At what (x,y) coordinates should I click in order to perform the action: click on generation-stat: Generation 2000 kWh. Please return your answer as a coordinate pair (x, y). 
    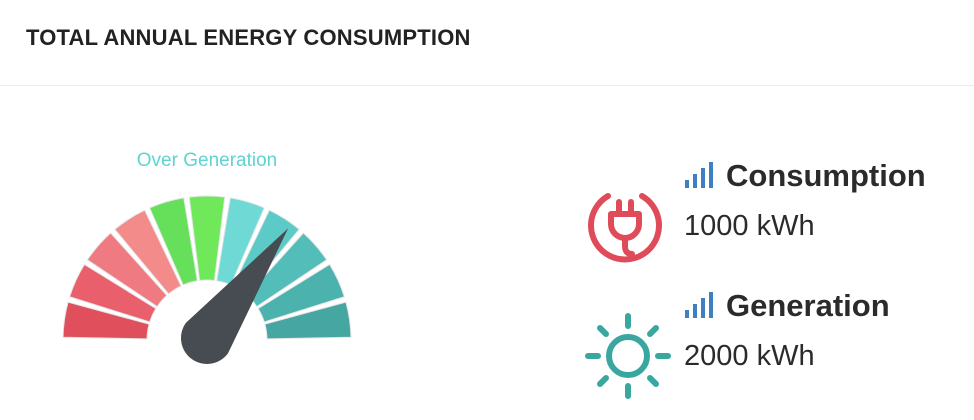
    Looking at the image, I should click on (770, 342).